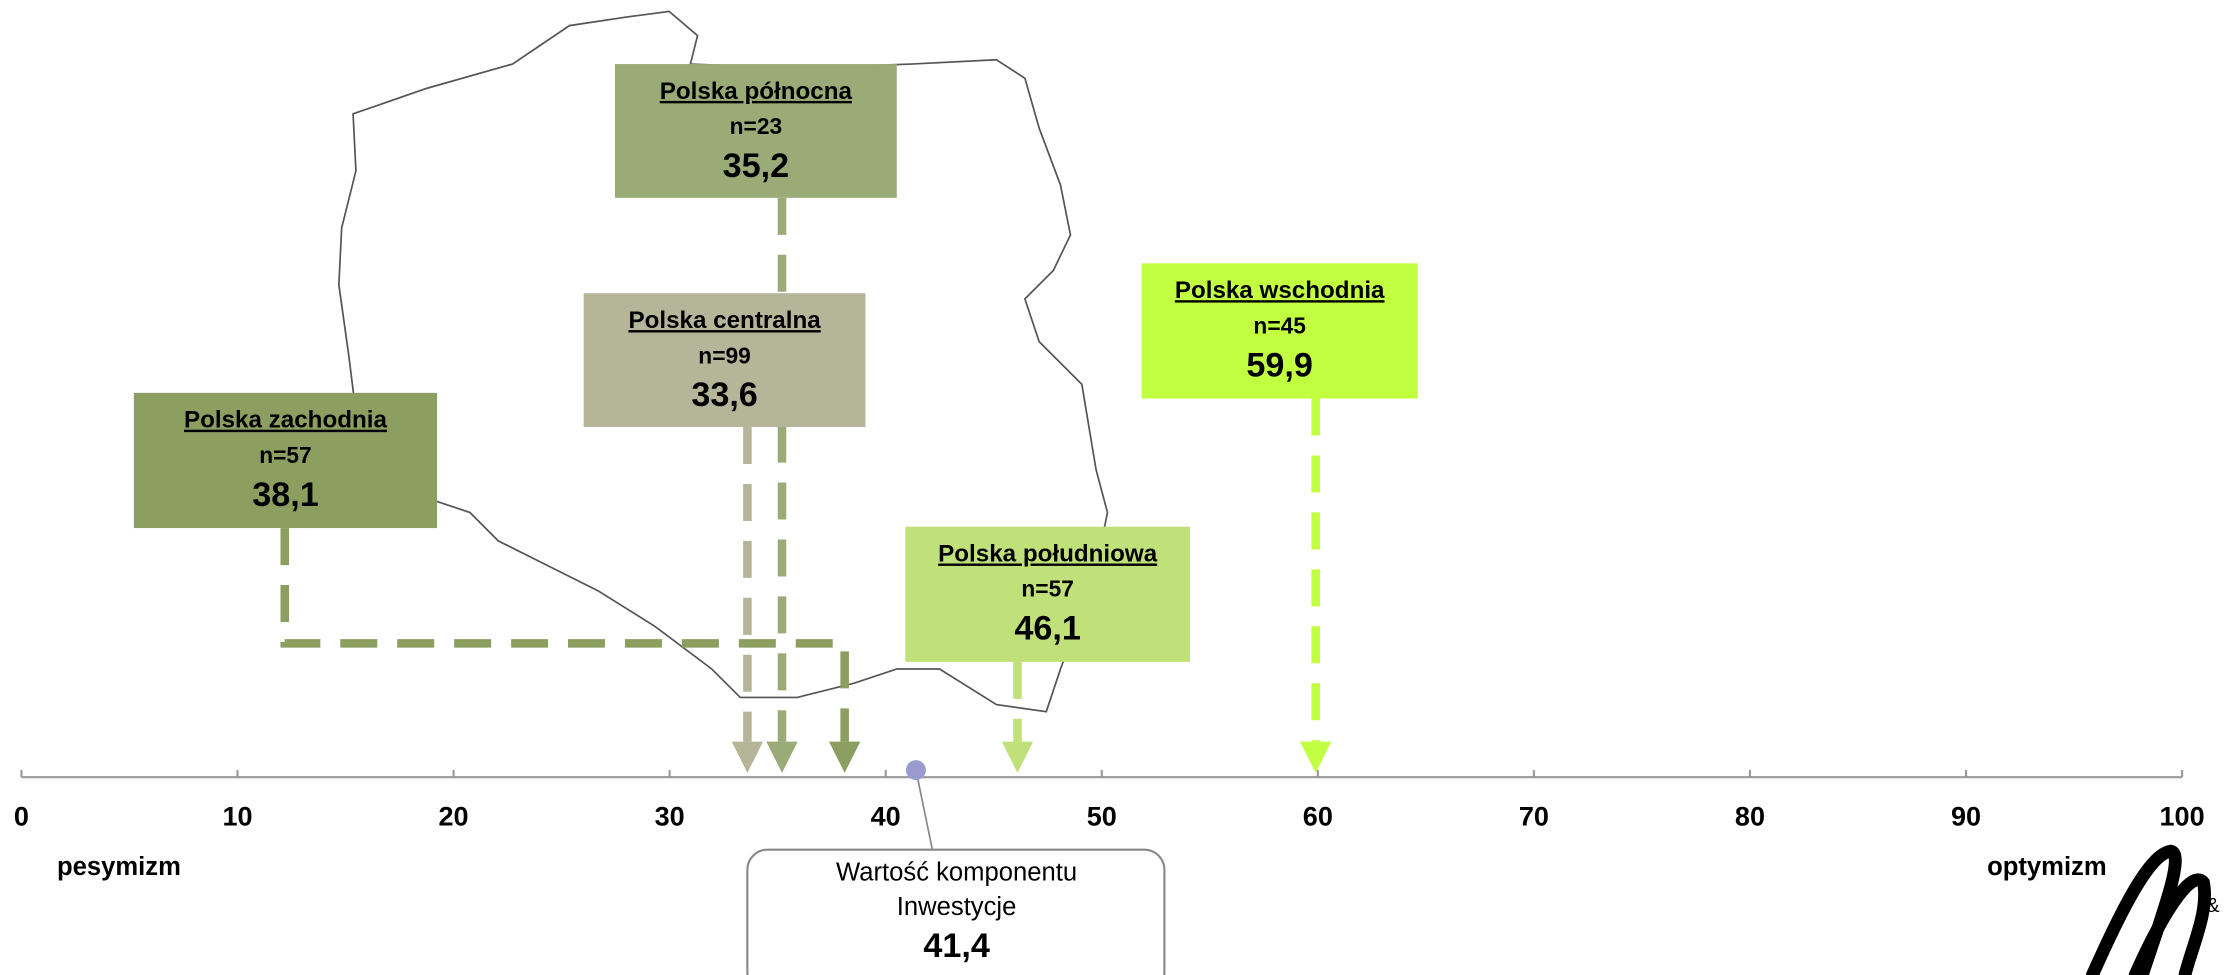  Describe the element at coordinates (956, 946) in the screenshot. I see `callout-value: 41,4` at that location.